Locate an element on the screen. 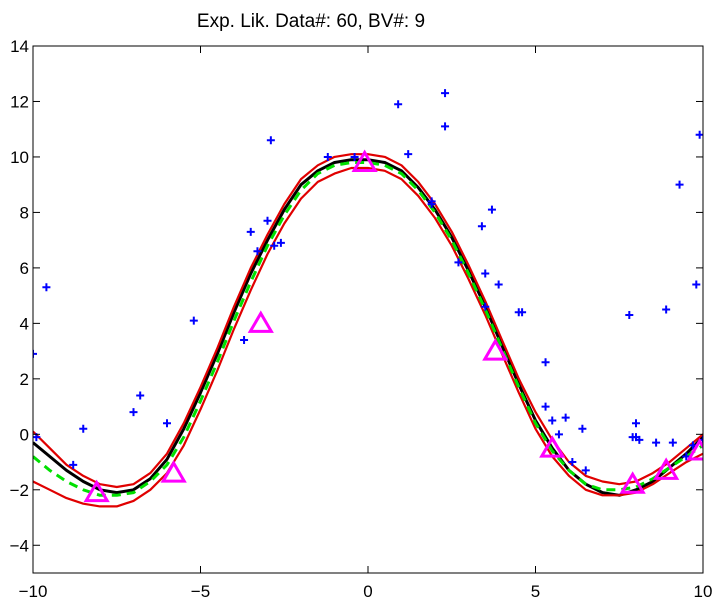 The image size is (725, 607). y-tick-label: 4 is located at coordinates (24, 323).